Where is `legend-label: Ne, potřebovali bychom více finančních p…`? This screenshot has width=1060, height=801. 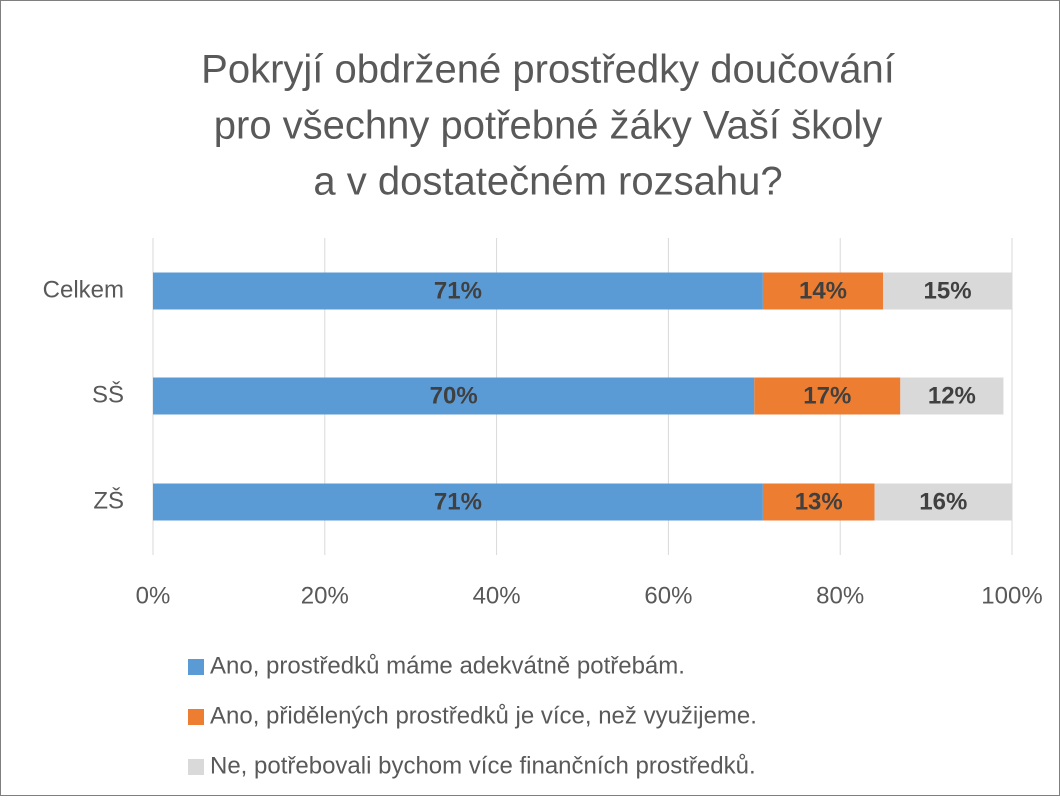
legend-label: Ne, potřebovali bychom více finančních p… is located at coordinates (483, 765).